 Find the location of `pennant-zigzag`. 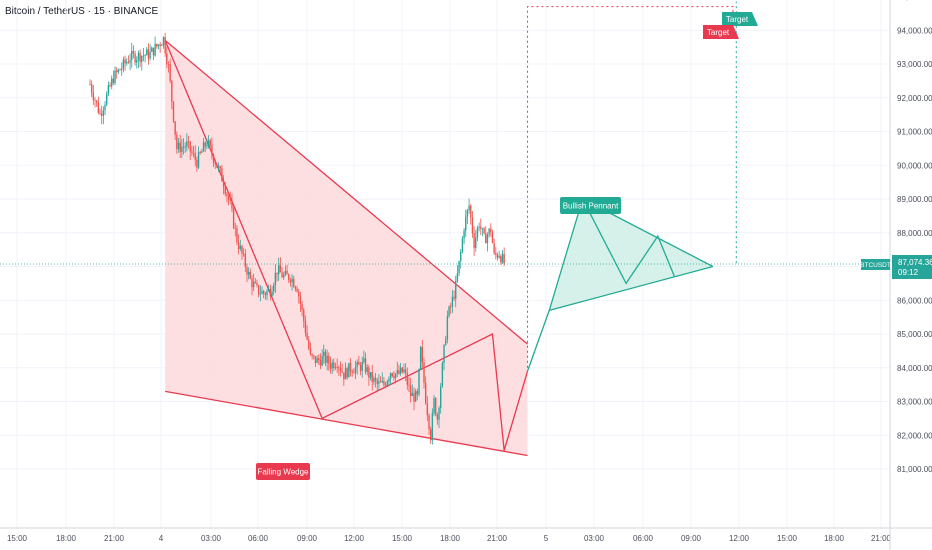

pennant-zigzag is located at coordinates (601, 284).